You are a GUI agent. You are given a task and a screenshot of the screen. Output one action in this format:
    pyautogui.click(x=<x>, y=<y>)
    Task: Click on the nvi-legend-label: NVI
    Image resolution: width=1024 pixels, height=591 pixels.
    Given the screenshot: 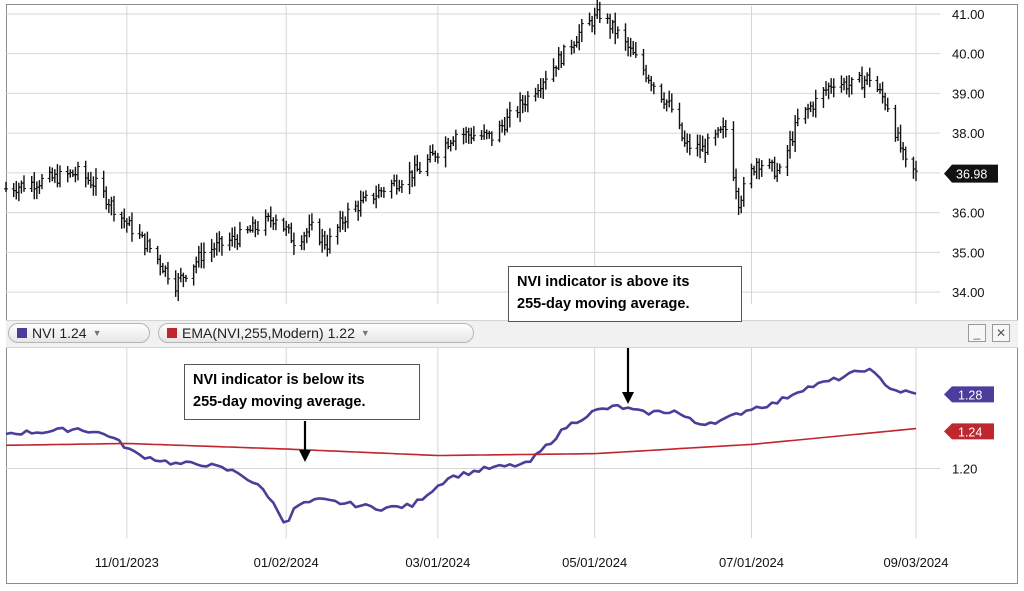 What is the action you would take?
    pyautogui.click(x=44, y=333)
    